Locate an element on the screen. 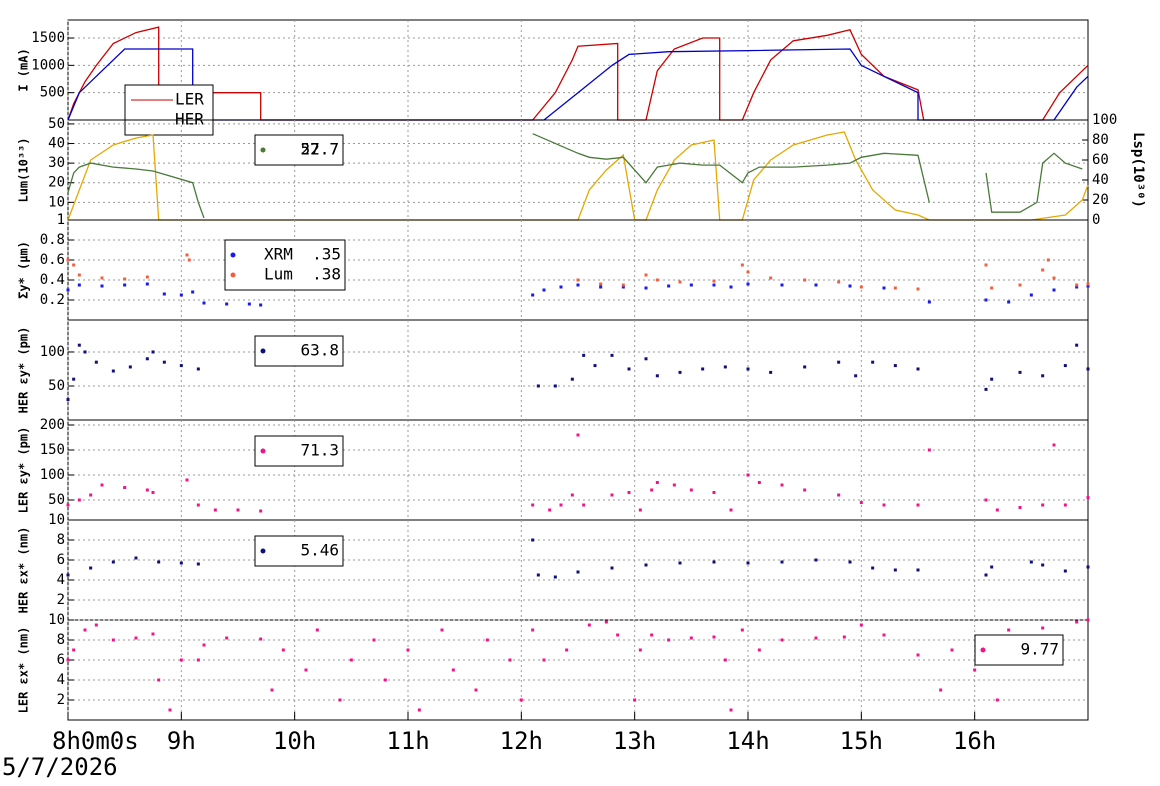 The height and width of the screenshot is (786, 1160). legend-label: 71.3 is located at coordinates (319, 450).